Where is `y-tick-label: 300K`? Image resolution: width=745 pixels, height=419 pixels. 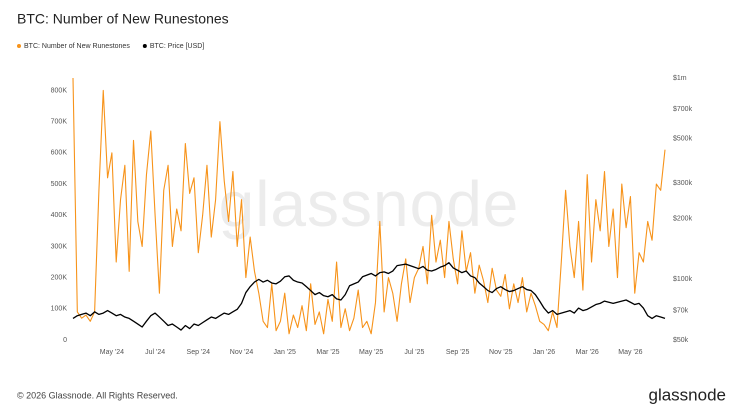 y-tick-label: 300K is located at coordinates (59, 246).